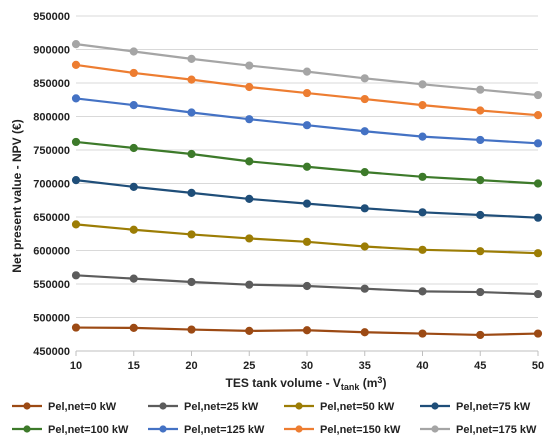  I want to click on legend-label: Pel,net=175 kW, so click(496, 430).